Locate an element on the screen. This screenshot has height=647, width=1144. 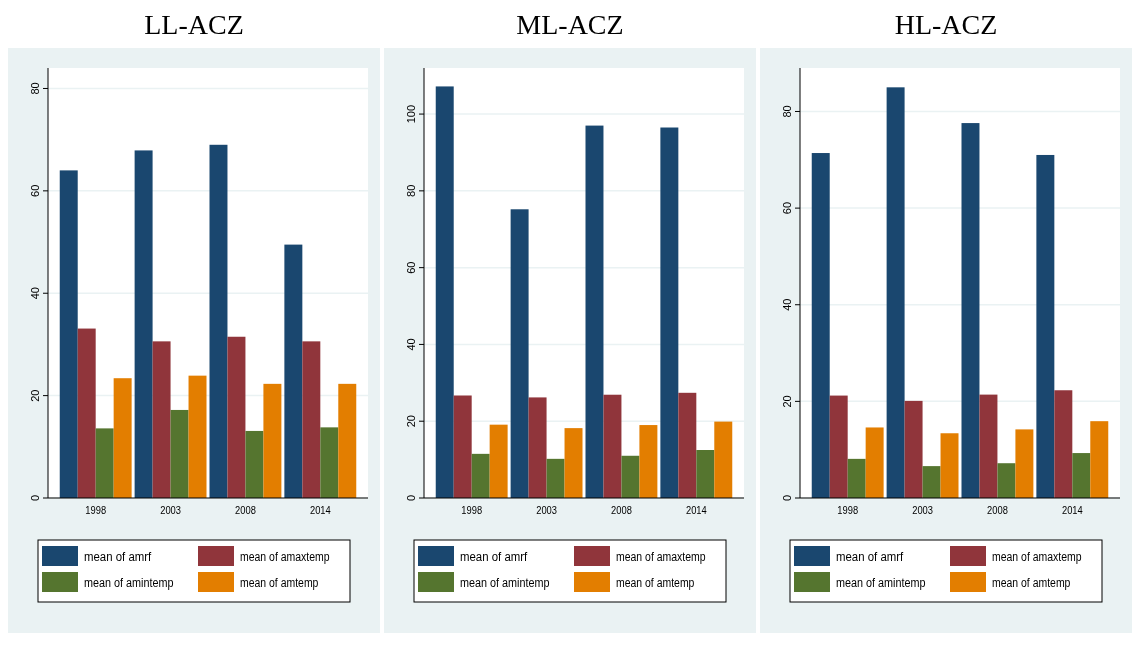
chart-title: LL-ACZ is located at coordinates (194, 24).